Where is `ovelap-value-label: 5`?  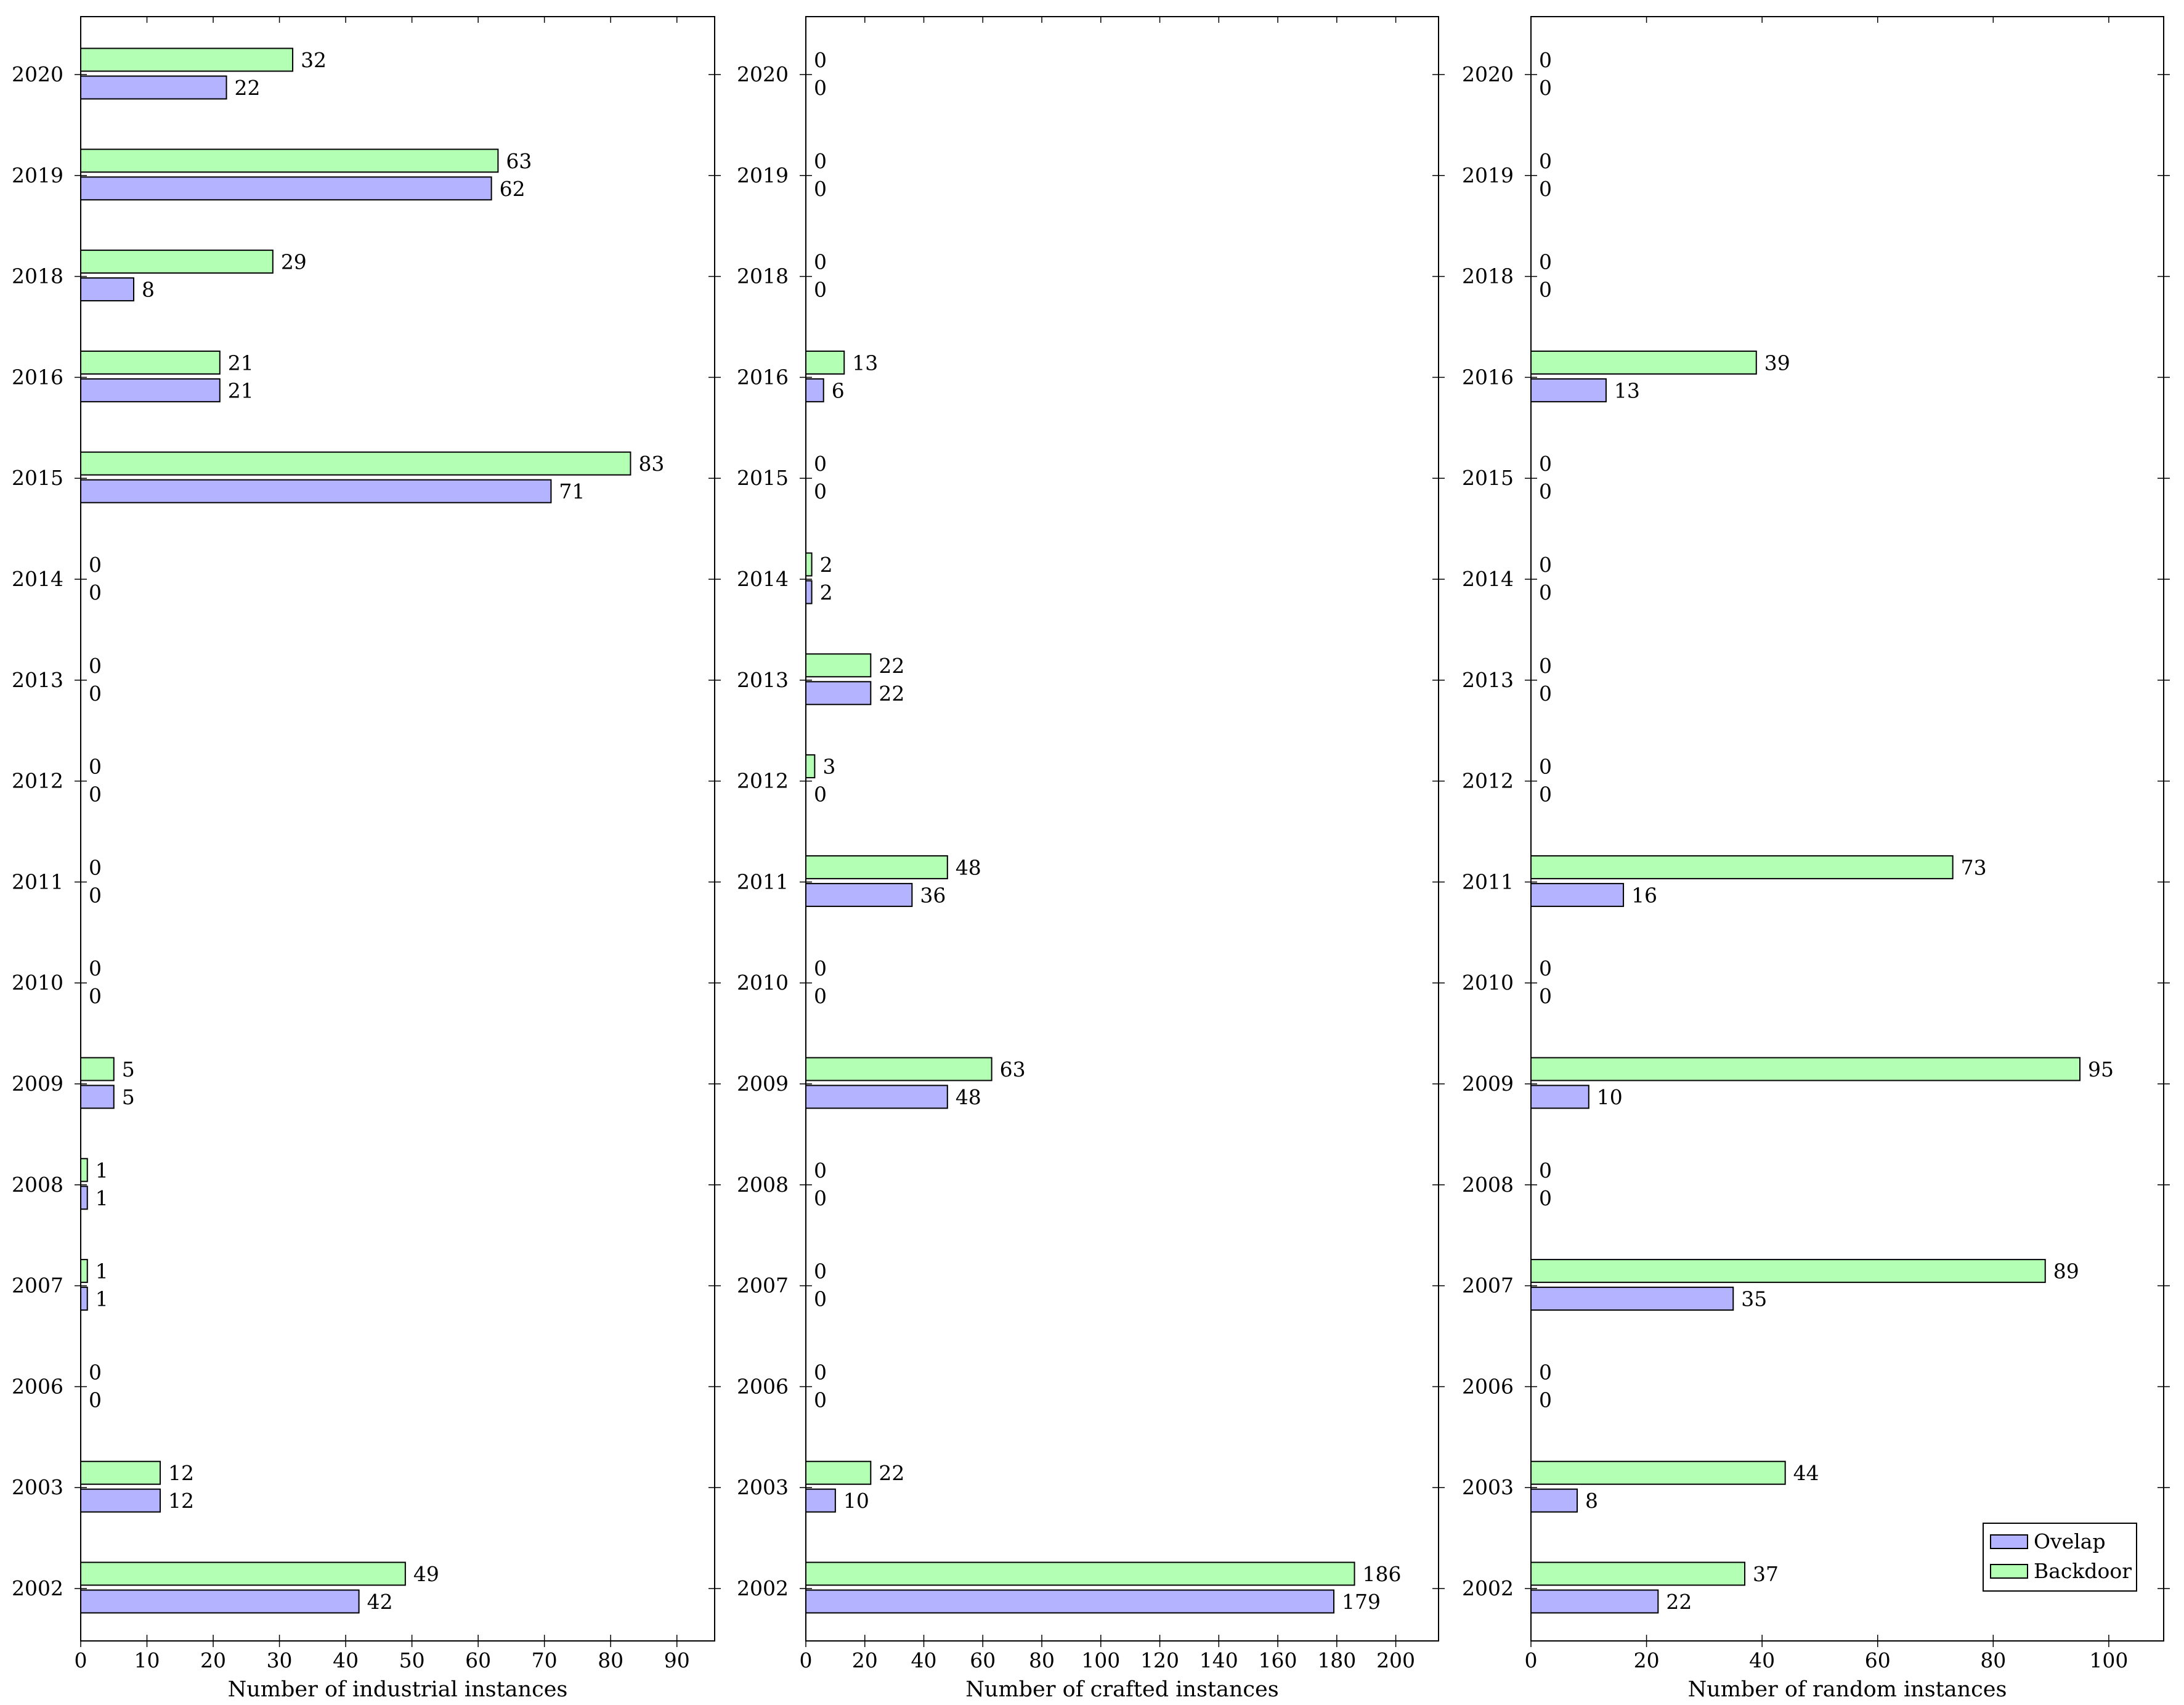
ovelap-value-label: 5 is located at coordinates (128, 1097).